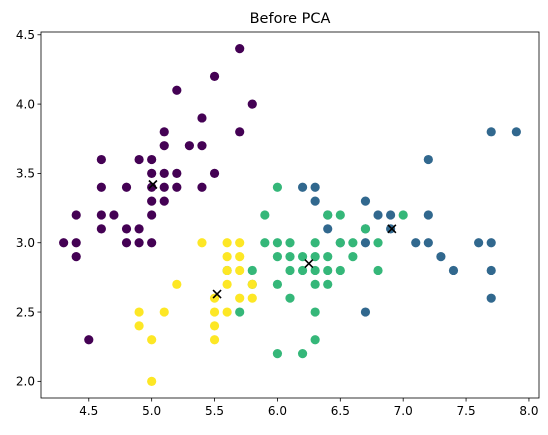 Image resolution: width=548 pixels, height=435 pixels. Describe the element at coordinates (403, 411) in the screenshot. I see `x-tick-label: 7.0` at that location.